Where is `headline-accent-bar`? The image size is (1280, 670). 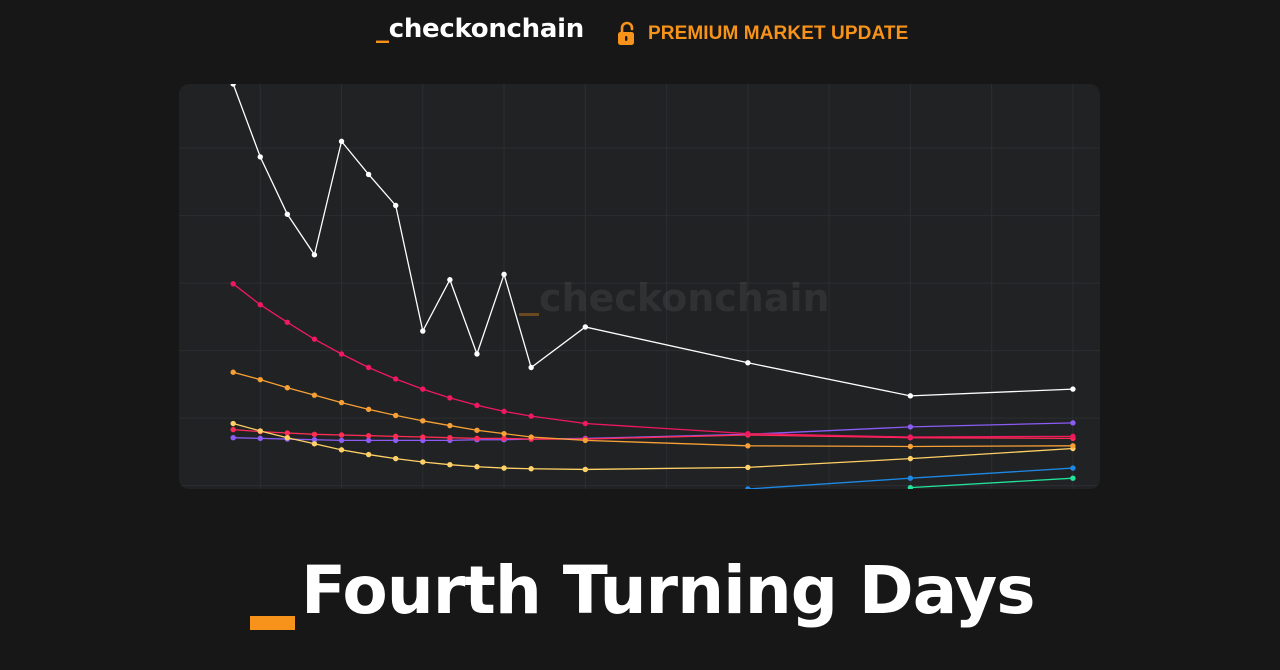
headline-accent-bar is located at coordinates (272, 623).